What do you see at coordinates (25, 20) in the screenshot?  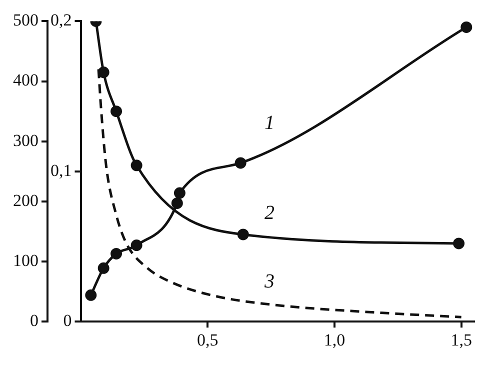 I see `y-tick-label: 500` at bounding box center [25, 20].